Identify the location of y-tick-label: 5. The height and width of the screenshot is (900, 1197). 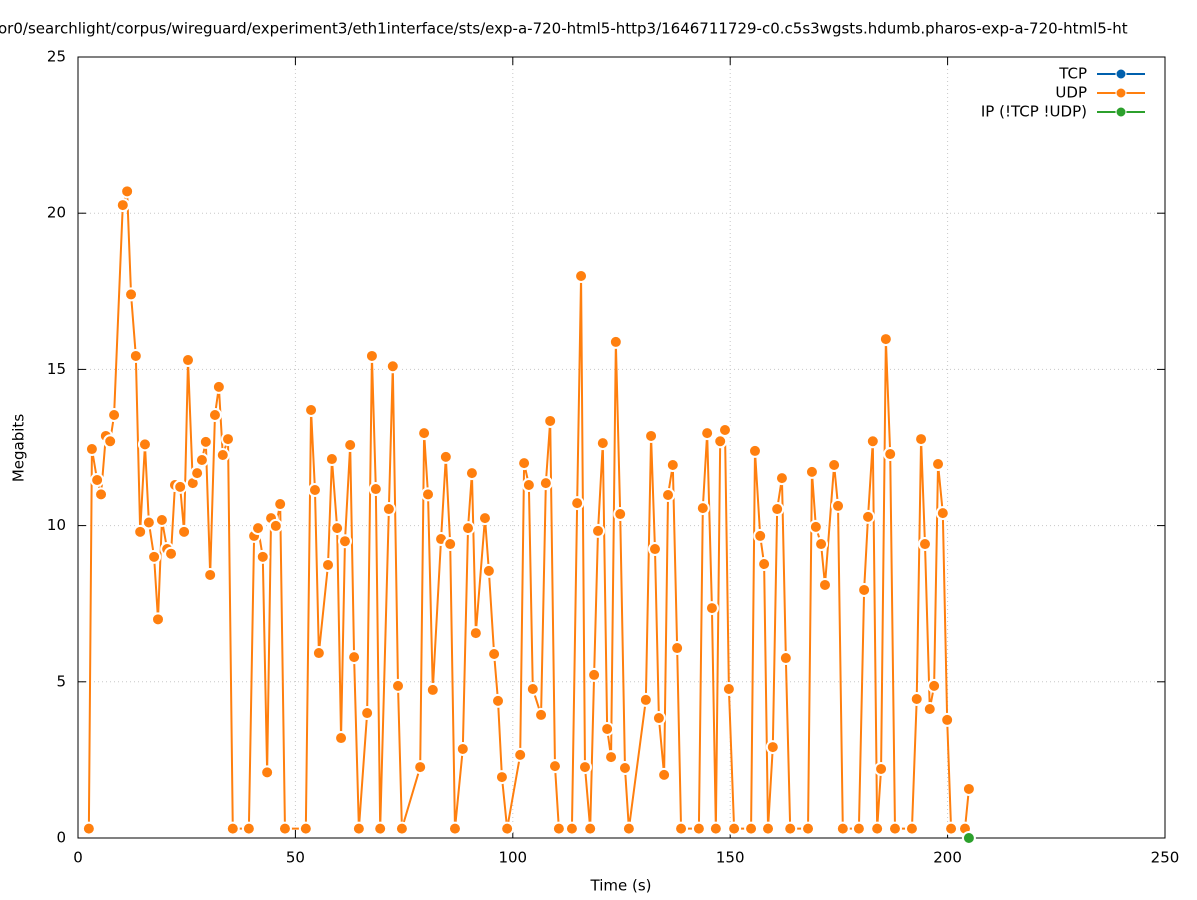
(61, 681).